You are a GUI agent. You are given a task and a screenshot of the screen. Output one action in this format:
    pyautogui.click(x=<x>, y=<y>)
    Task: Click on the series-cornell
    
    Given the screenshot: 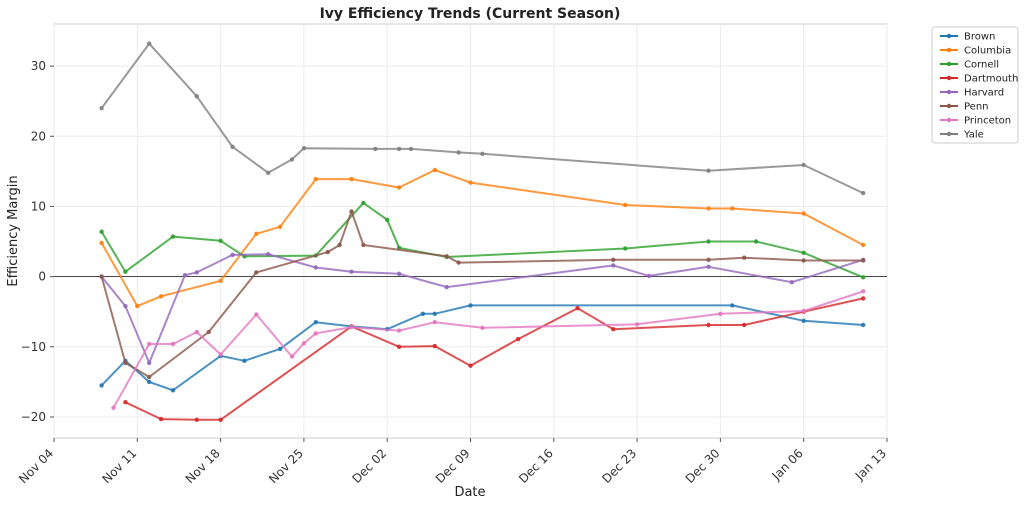 What is the action you would take?
    pyautogui.click(x=482, y=240)
    